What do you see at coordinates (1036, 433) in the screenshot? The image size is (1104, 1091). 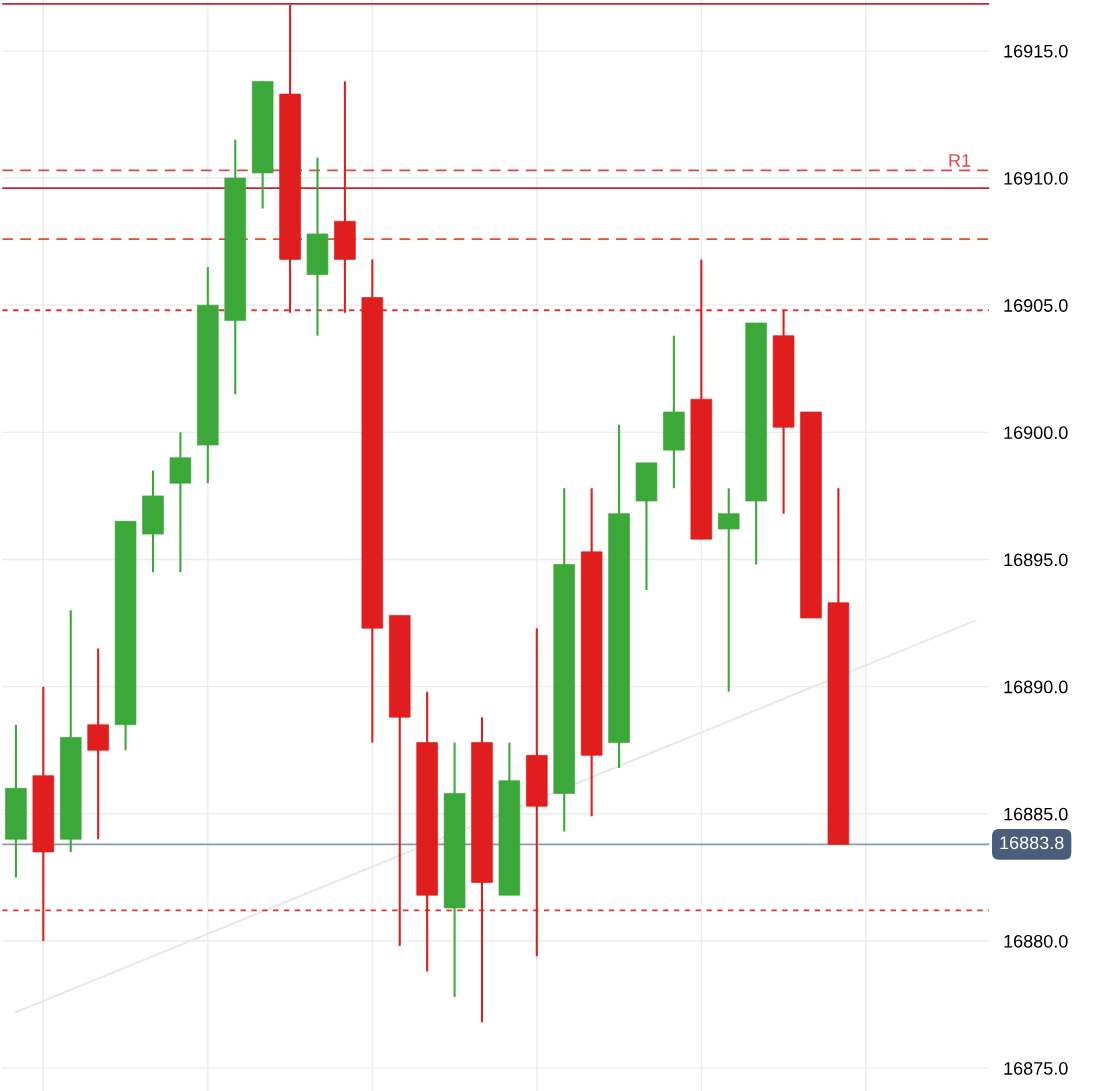 I see `y-tick-label: 16900.0` at bounding box center [1036, 433].